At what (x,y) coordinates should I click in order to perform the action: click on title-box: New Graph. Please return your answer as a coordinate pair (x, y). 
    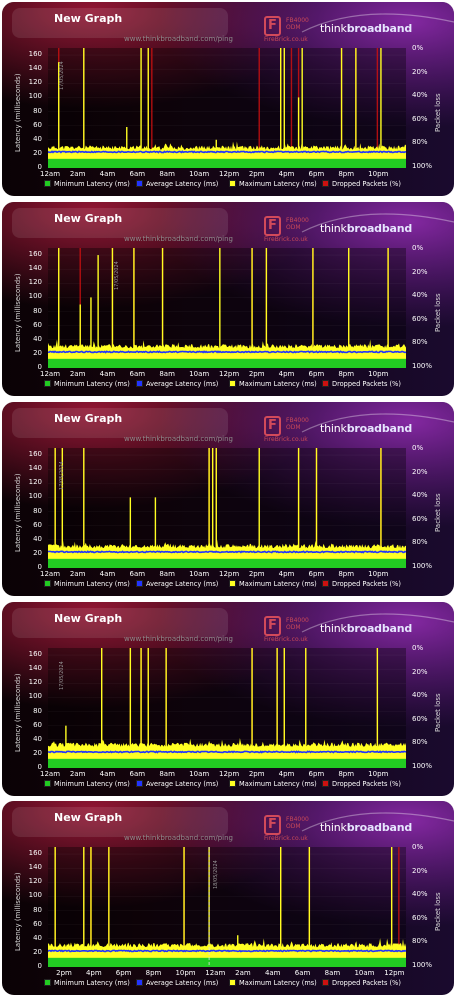
    Looking at the image, I should click on (120, 822).